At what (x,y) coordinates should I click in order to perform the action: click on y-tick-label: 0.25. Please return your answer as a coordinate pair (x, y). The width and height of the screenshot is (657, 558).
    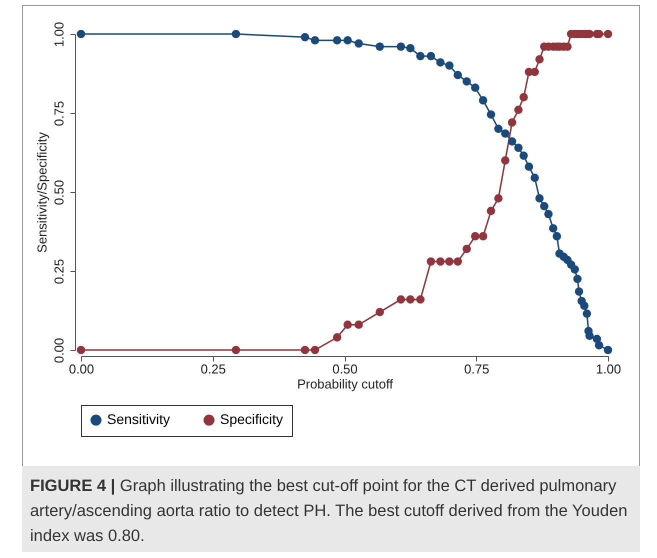
    Looking at the image, I should click on (59, 271).